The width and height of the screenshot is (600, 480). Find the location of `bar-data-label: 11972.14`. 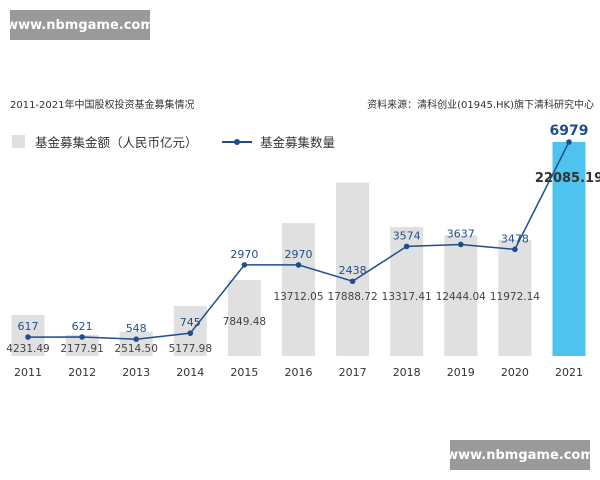

bar-data-label: 11972.14 is located at coordinates (515, 297).